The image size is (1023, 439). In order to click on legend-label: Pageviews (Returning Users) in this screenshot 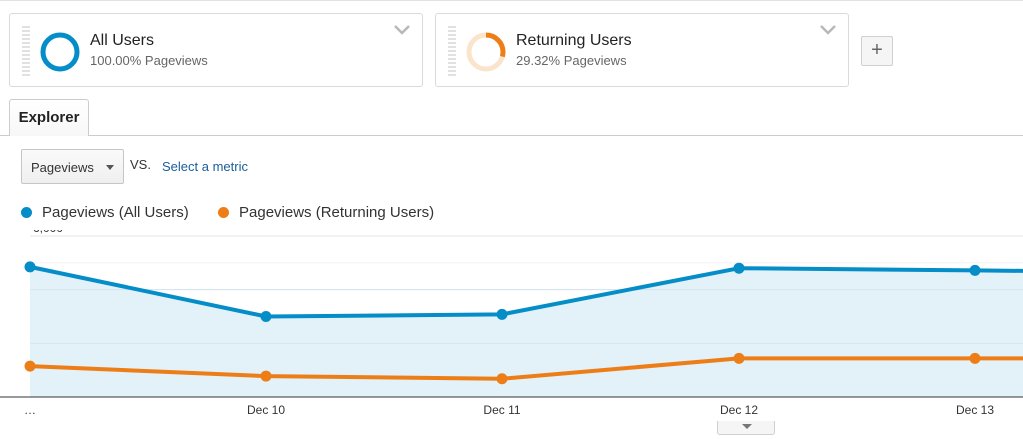, I will do `click(337, 212)`.